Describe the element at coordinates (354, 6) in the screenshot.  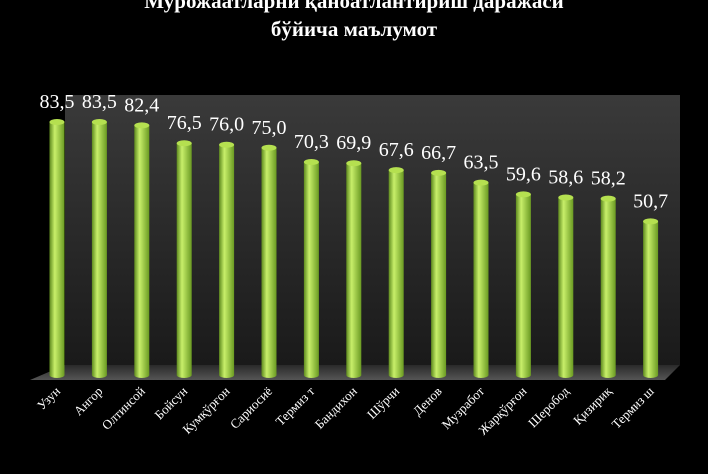
I see `chart-title: Мурожаатларни қаноатлантириш даражаси` at that location.